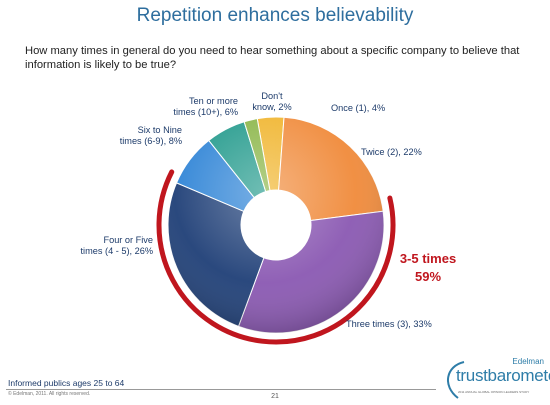  I want to click on slice-label: Twice (2), 22%, so click(391, 152).